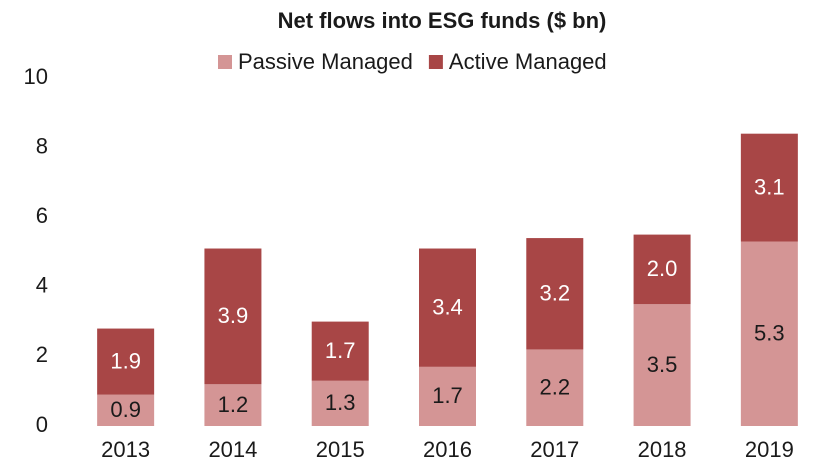 Image resolution: width=835 pixels, height=468 pixels. What do you see at coordinates (36, 76) in the screenshot?
I see `y-tick-label: 10` at bounding box center [36, 76].